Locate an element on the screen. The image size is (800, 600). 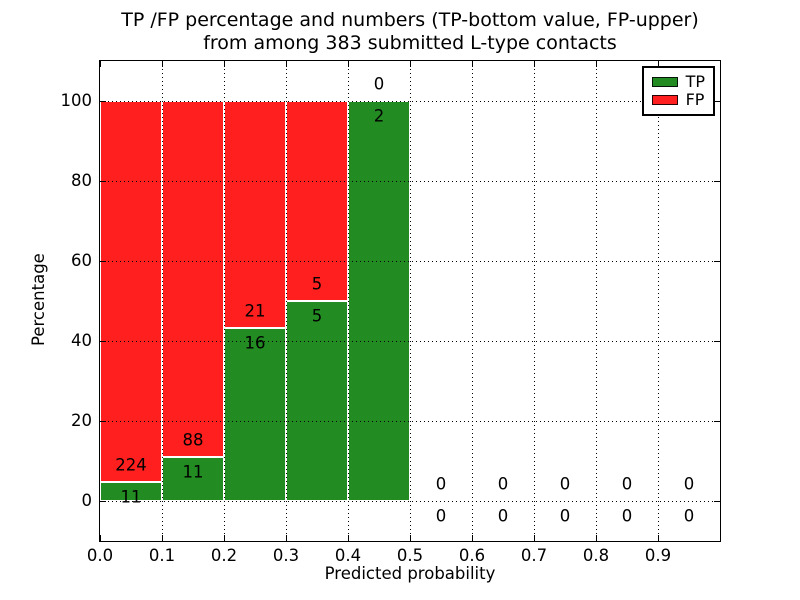
fp-count-annotation: 21 is located at coordinates (255, 311).